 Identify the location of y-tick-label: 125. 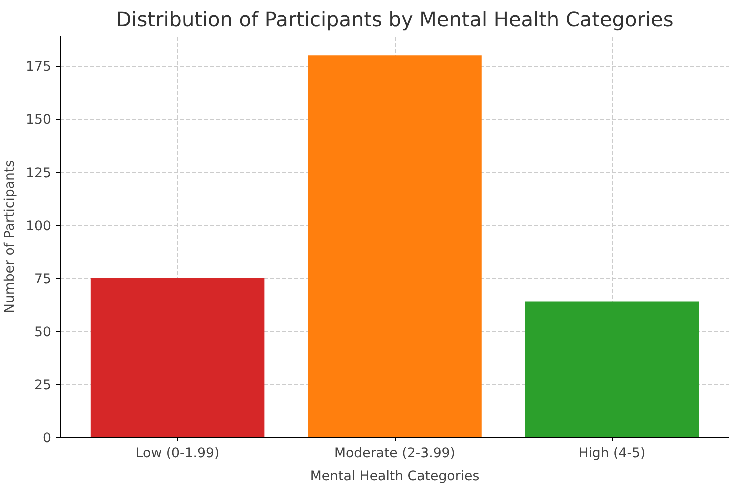
(39, 174).